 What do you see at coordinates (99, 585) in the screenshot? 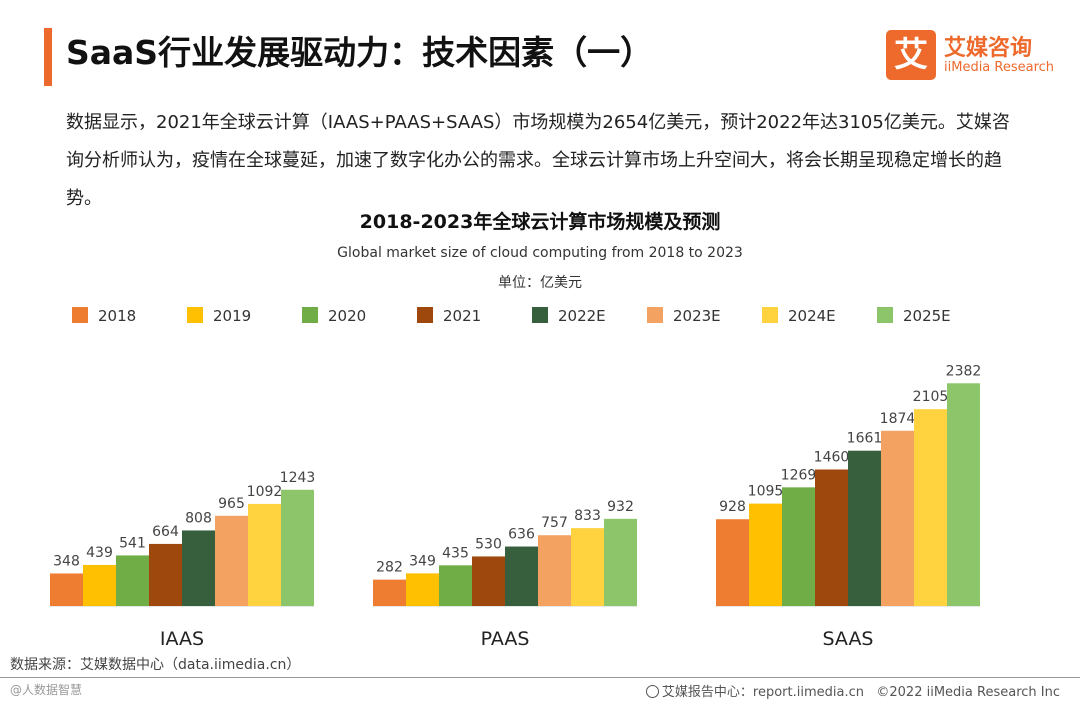
I see `bar-IAAS-2019` at bounding box center [99, 585].